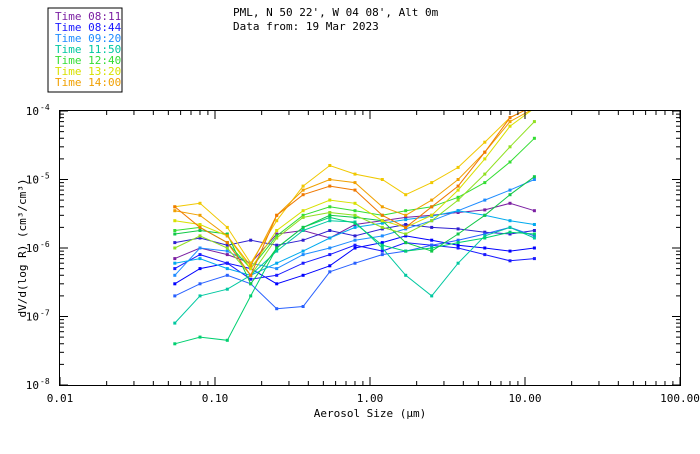  Describe the element at coordinates (524, 398) in the screenshot. I see `x-tick-label: 10.00` at that location.